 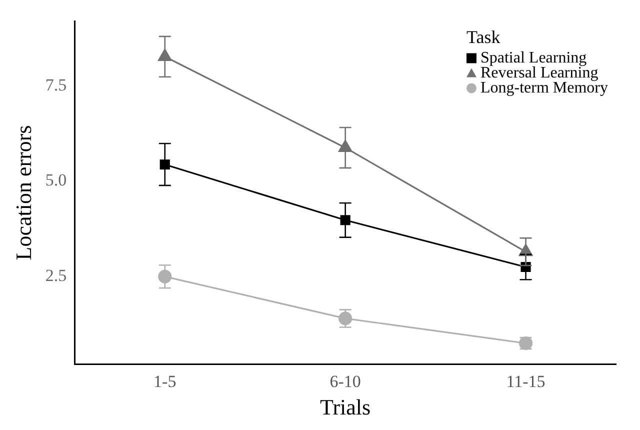 What do you see at coordinates (345, 381) in the screenshot?
I see `x-tick-label: 6-10` at bounding box center [345, 381].